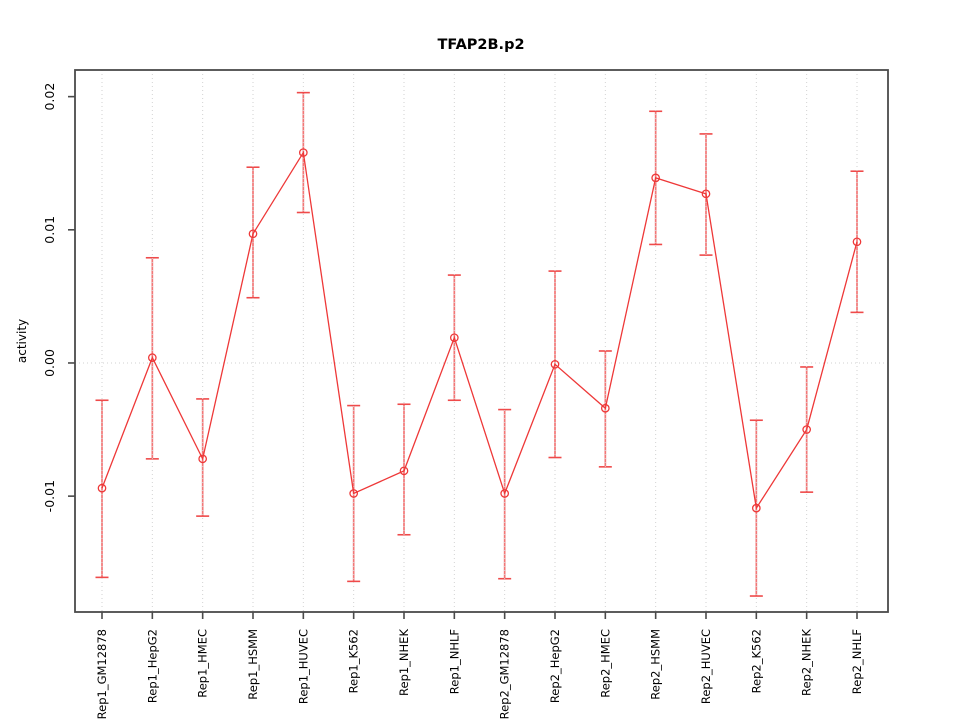 Image resolution: width=960 pixels, height=720 pixels. I want to click on chart-title: TFAP2B.p2, so click(480, 45).